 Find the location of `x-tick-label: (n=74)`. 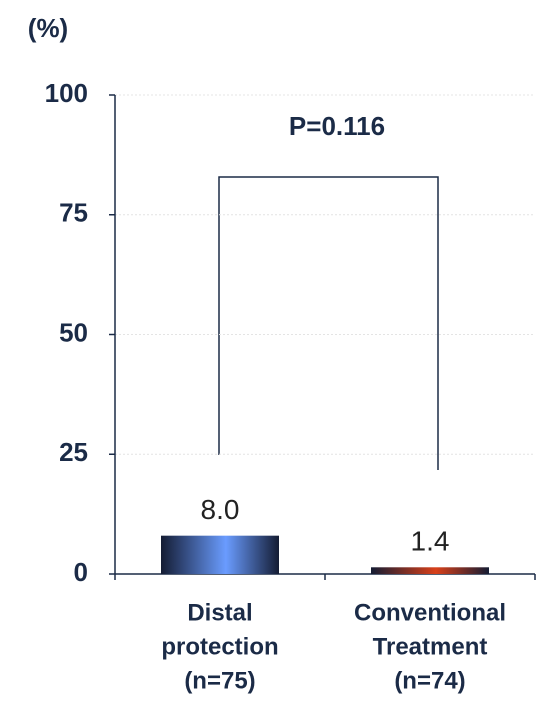

x-tick-label: (n=74) is located at coordinates (429, 680).